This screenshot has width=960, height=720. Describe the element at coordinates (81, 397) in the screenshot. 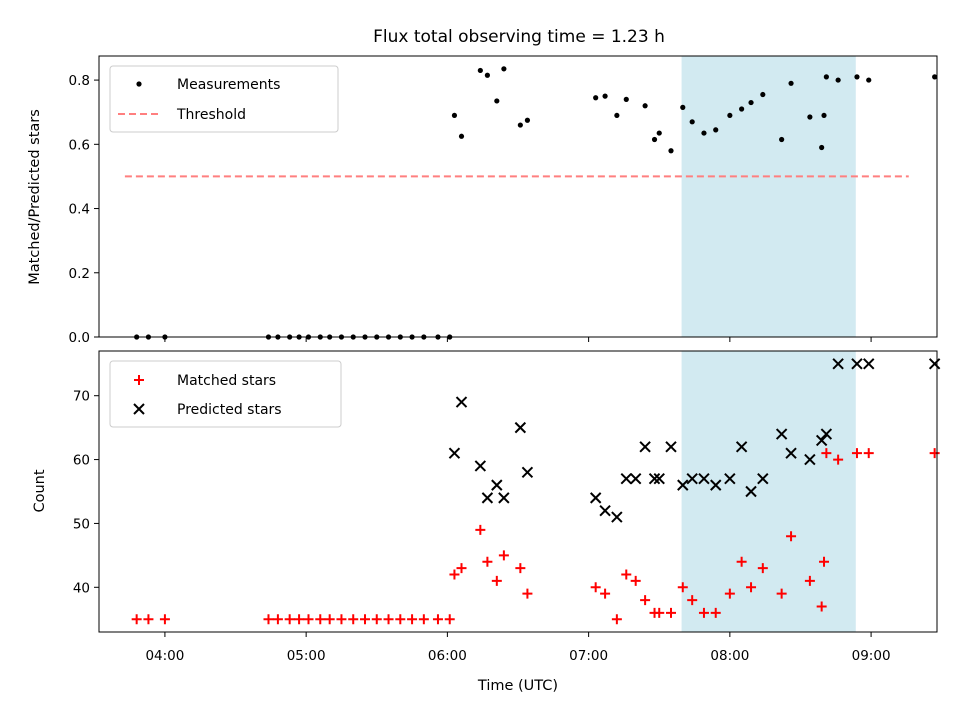

I see `y-tick-label: 70` at that location.